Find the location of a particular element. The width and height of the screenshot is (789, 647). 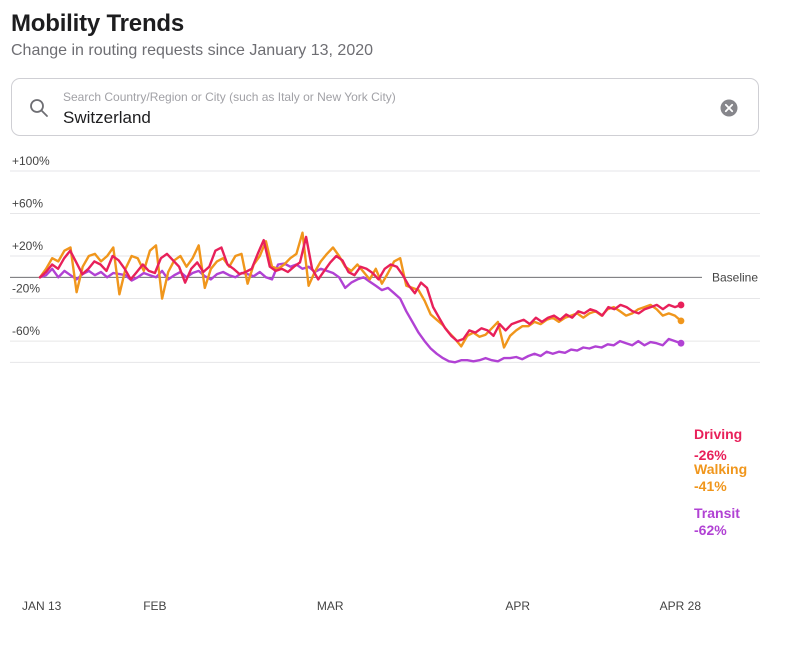

series-label-driving: Driving is located at coordinates (718, 434).